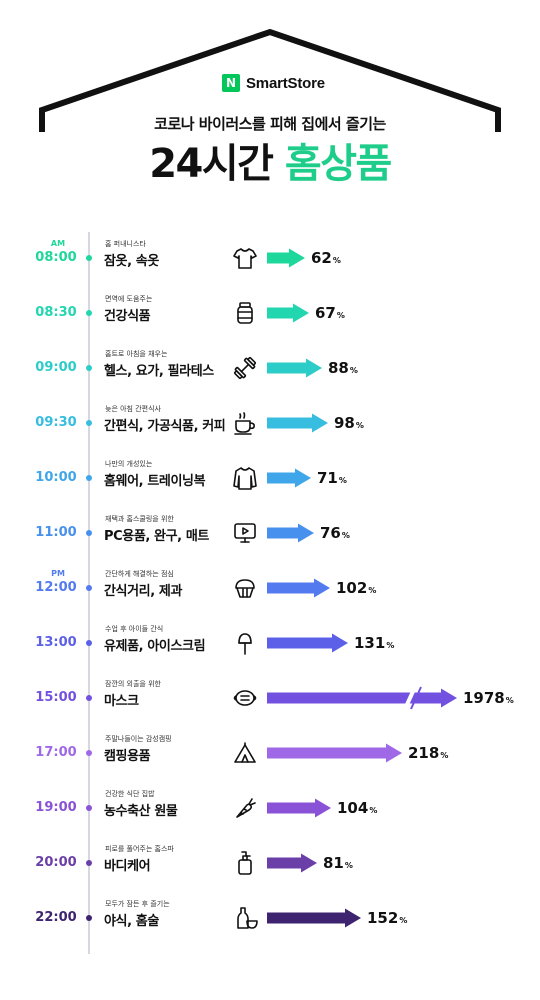 This screenshot has height=1000, width=540. Describe the element at coordinates (245, 478) in the screenshot. I see `sweatshirt-icon` at that location.